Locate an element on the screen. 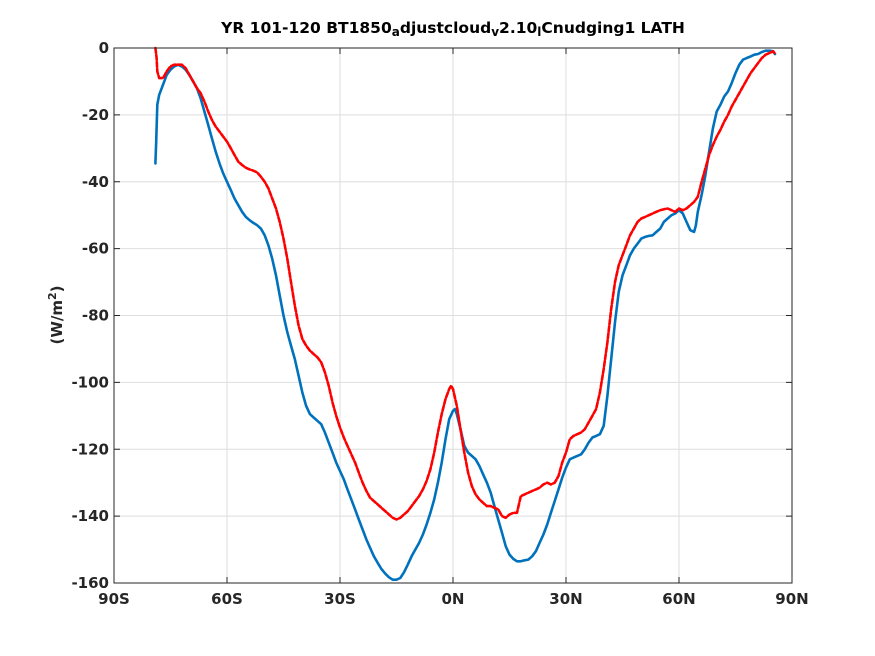  y-tick-label: -120 is located at coordinates (90, 449).